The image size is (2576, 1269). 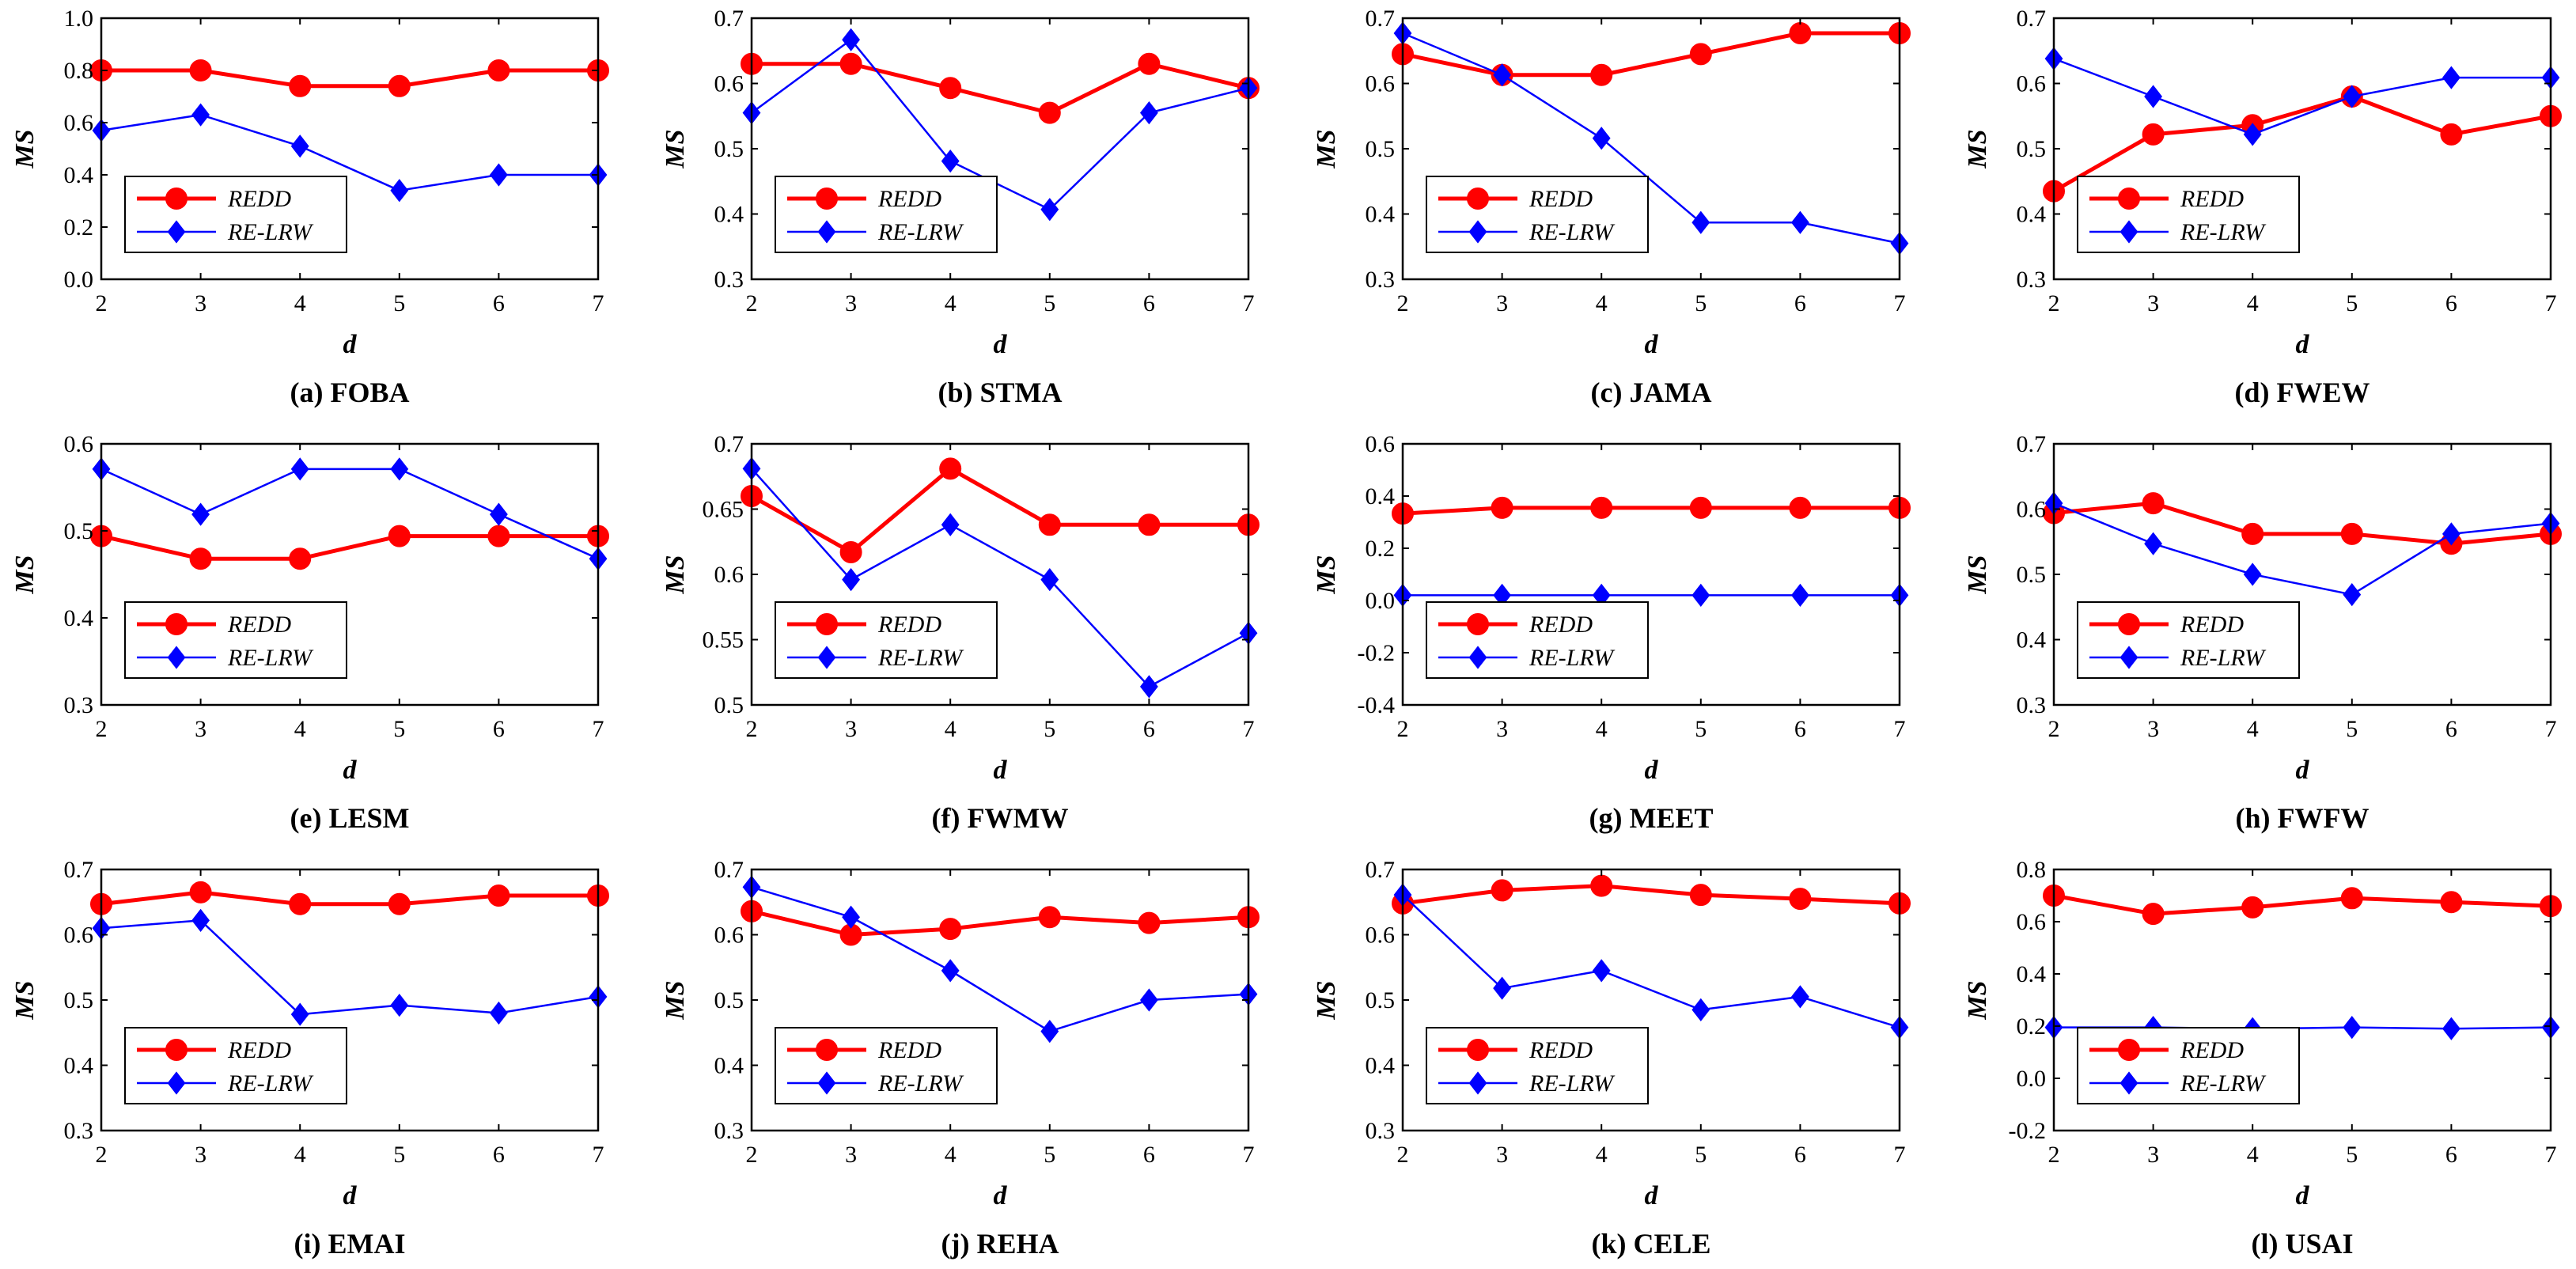 What do you see at coordinates (1381, 1000) in the screenshot?
I see `y-tick-label: 0.5` at bounding box center [1381, 1000].